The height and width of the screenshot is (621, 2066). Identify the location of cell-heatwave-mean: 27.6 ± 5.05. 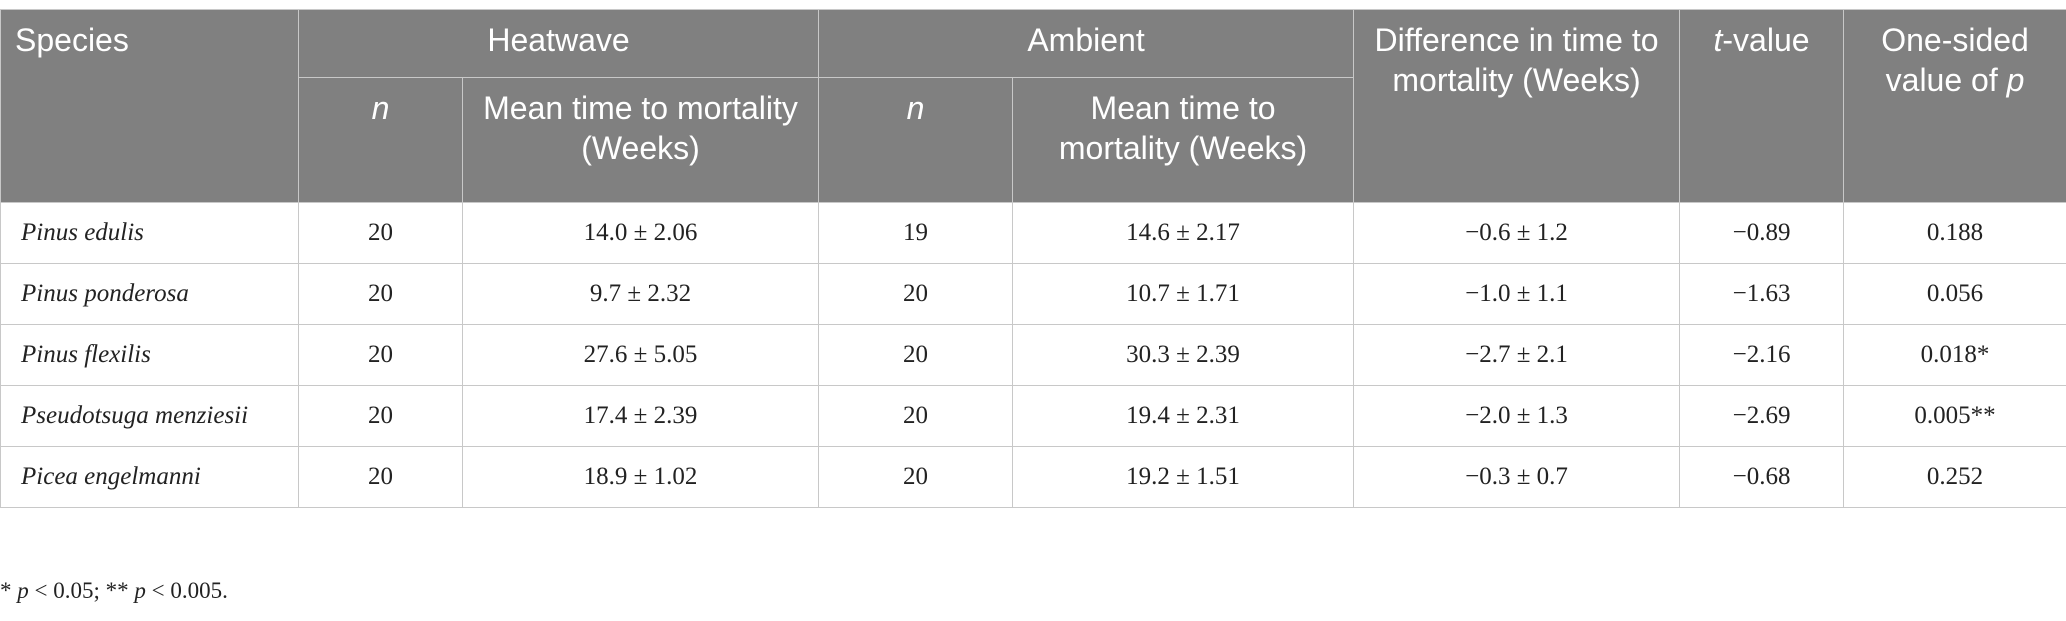
(640, 355).